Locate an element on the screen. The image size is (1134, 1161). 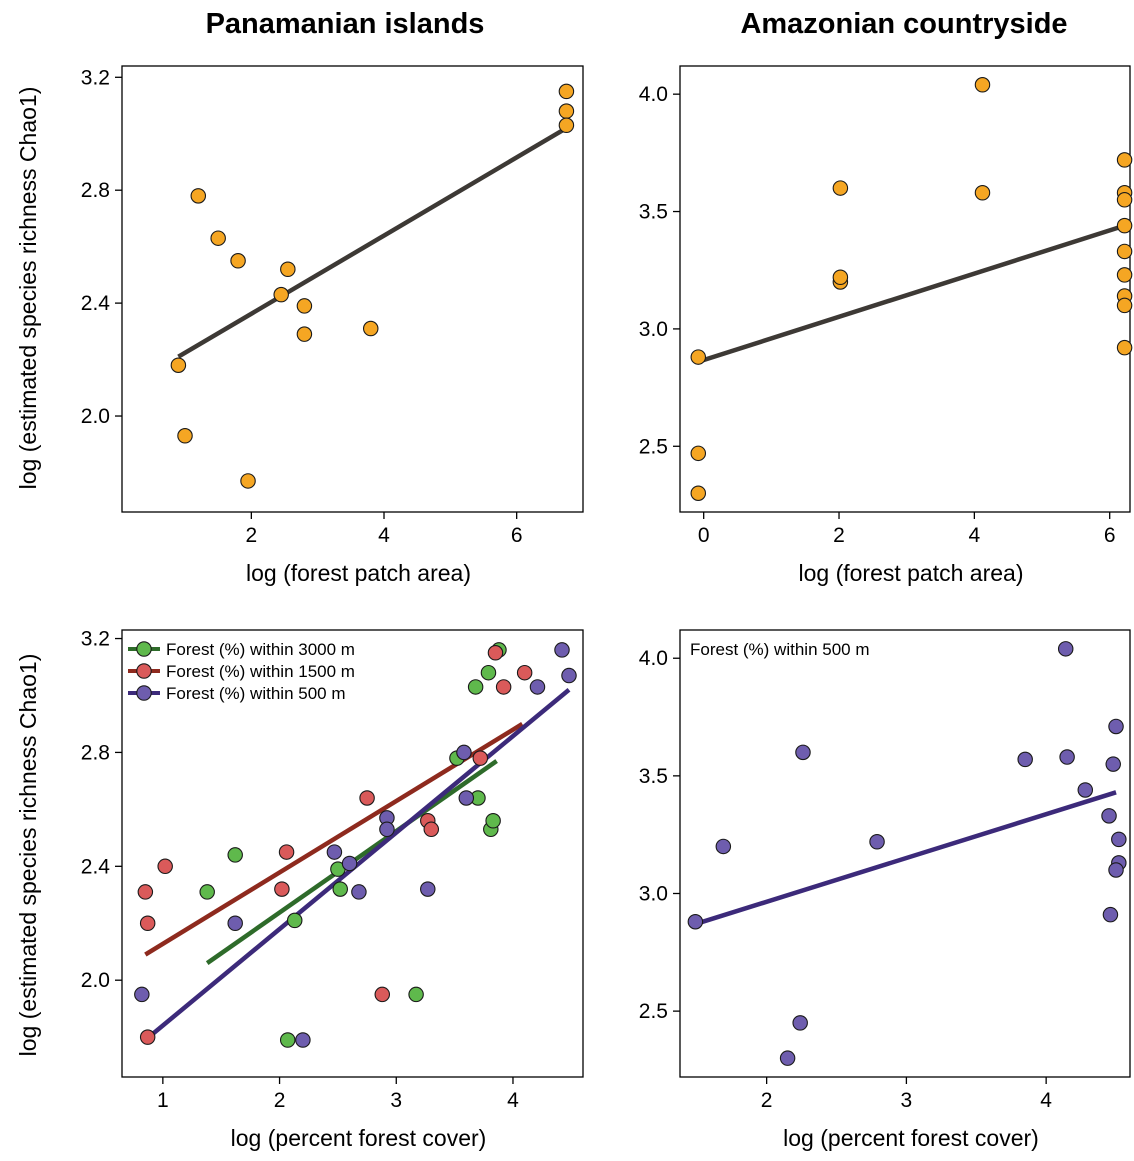
x-tick-label: 3 is located at coordinates (907, 1100).